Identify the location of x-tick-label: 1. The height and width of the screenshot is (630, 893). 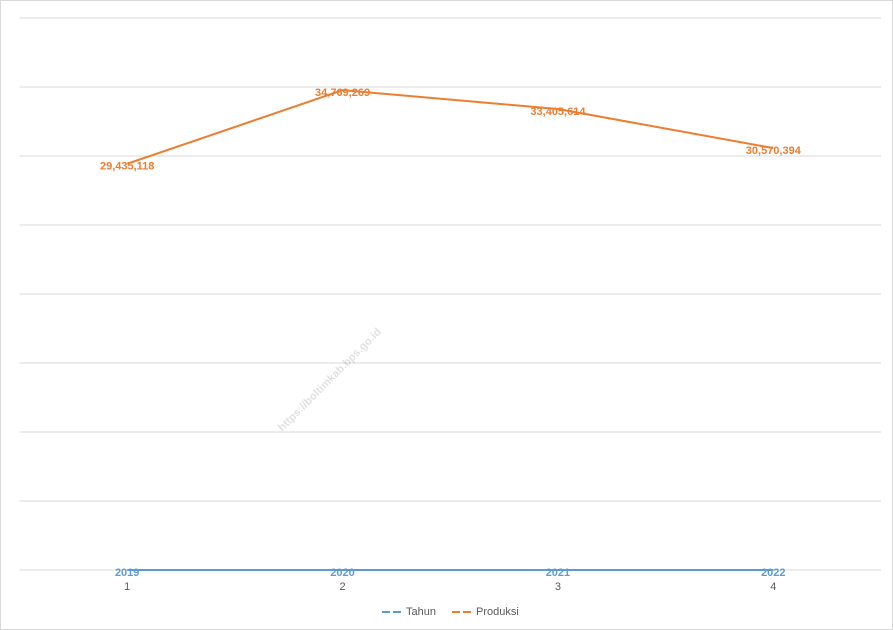
(127, 587).